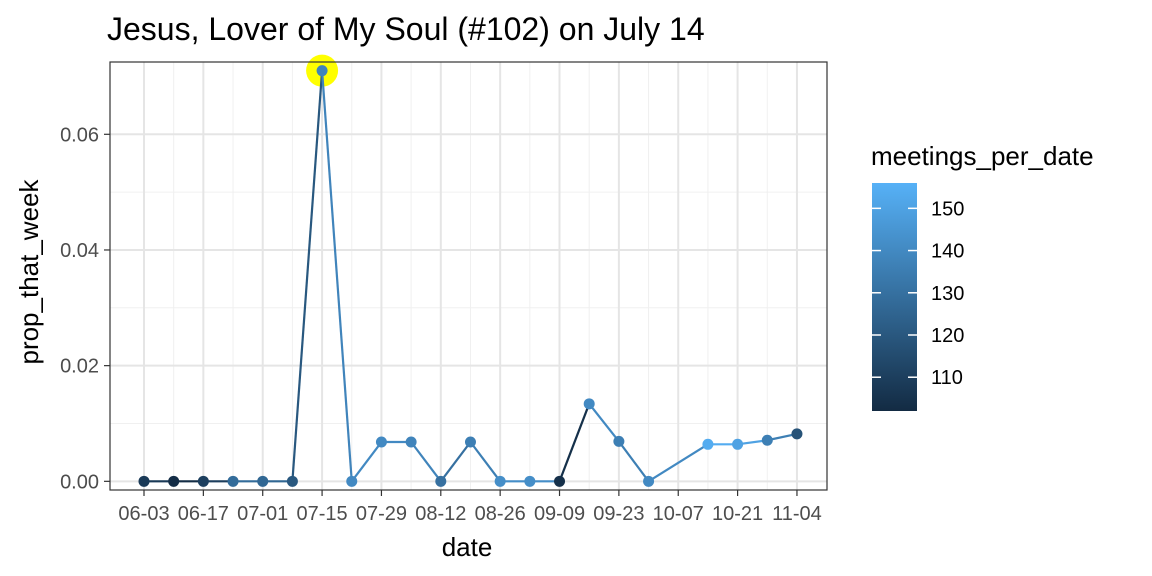 This screenshot has width=1152, height=576. Describe the element at coordinates (559, 514) in the screenshot. I see `x-tick-label: 09-09` at that location.